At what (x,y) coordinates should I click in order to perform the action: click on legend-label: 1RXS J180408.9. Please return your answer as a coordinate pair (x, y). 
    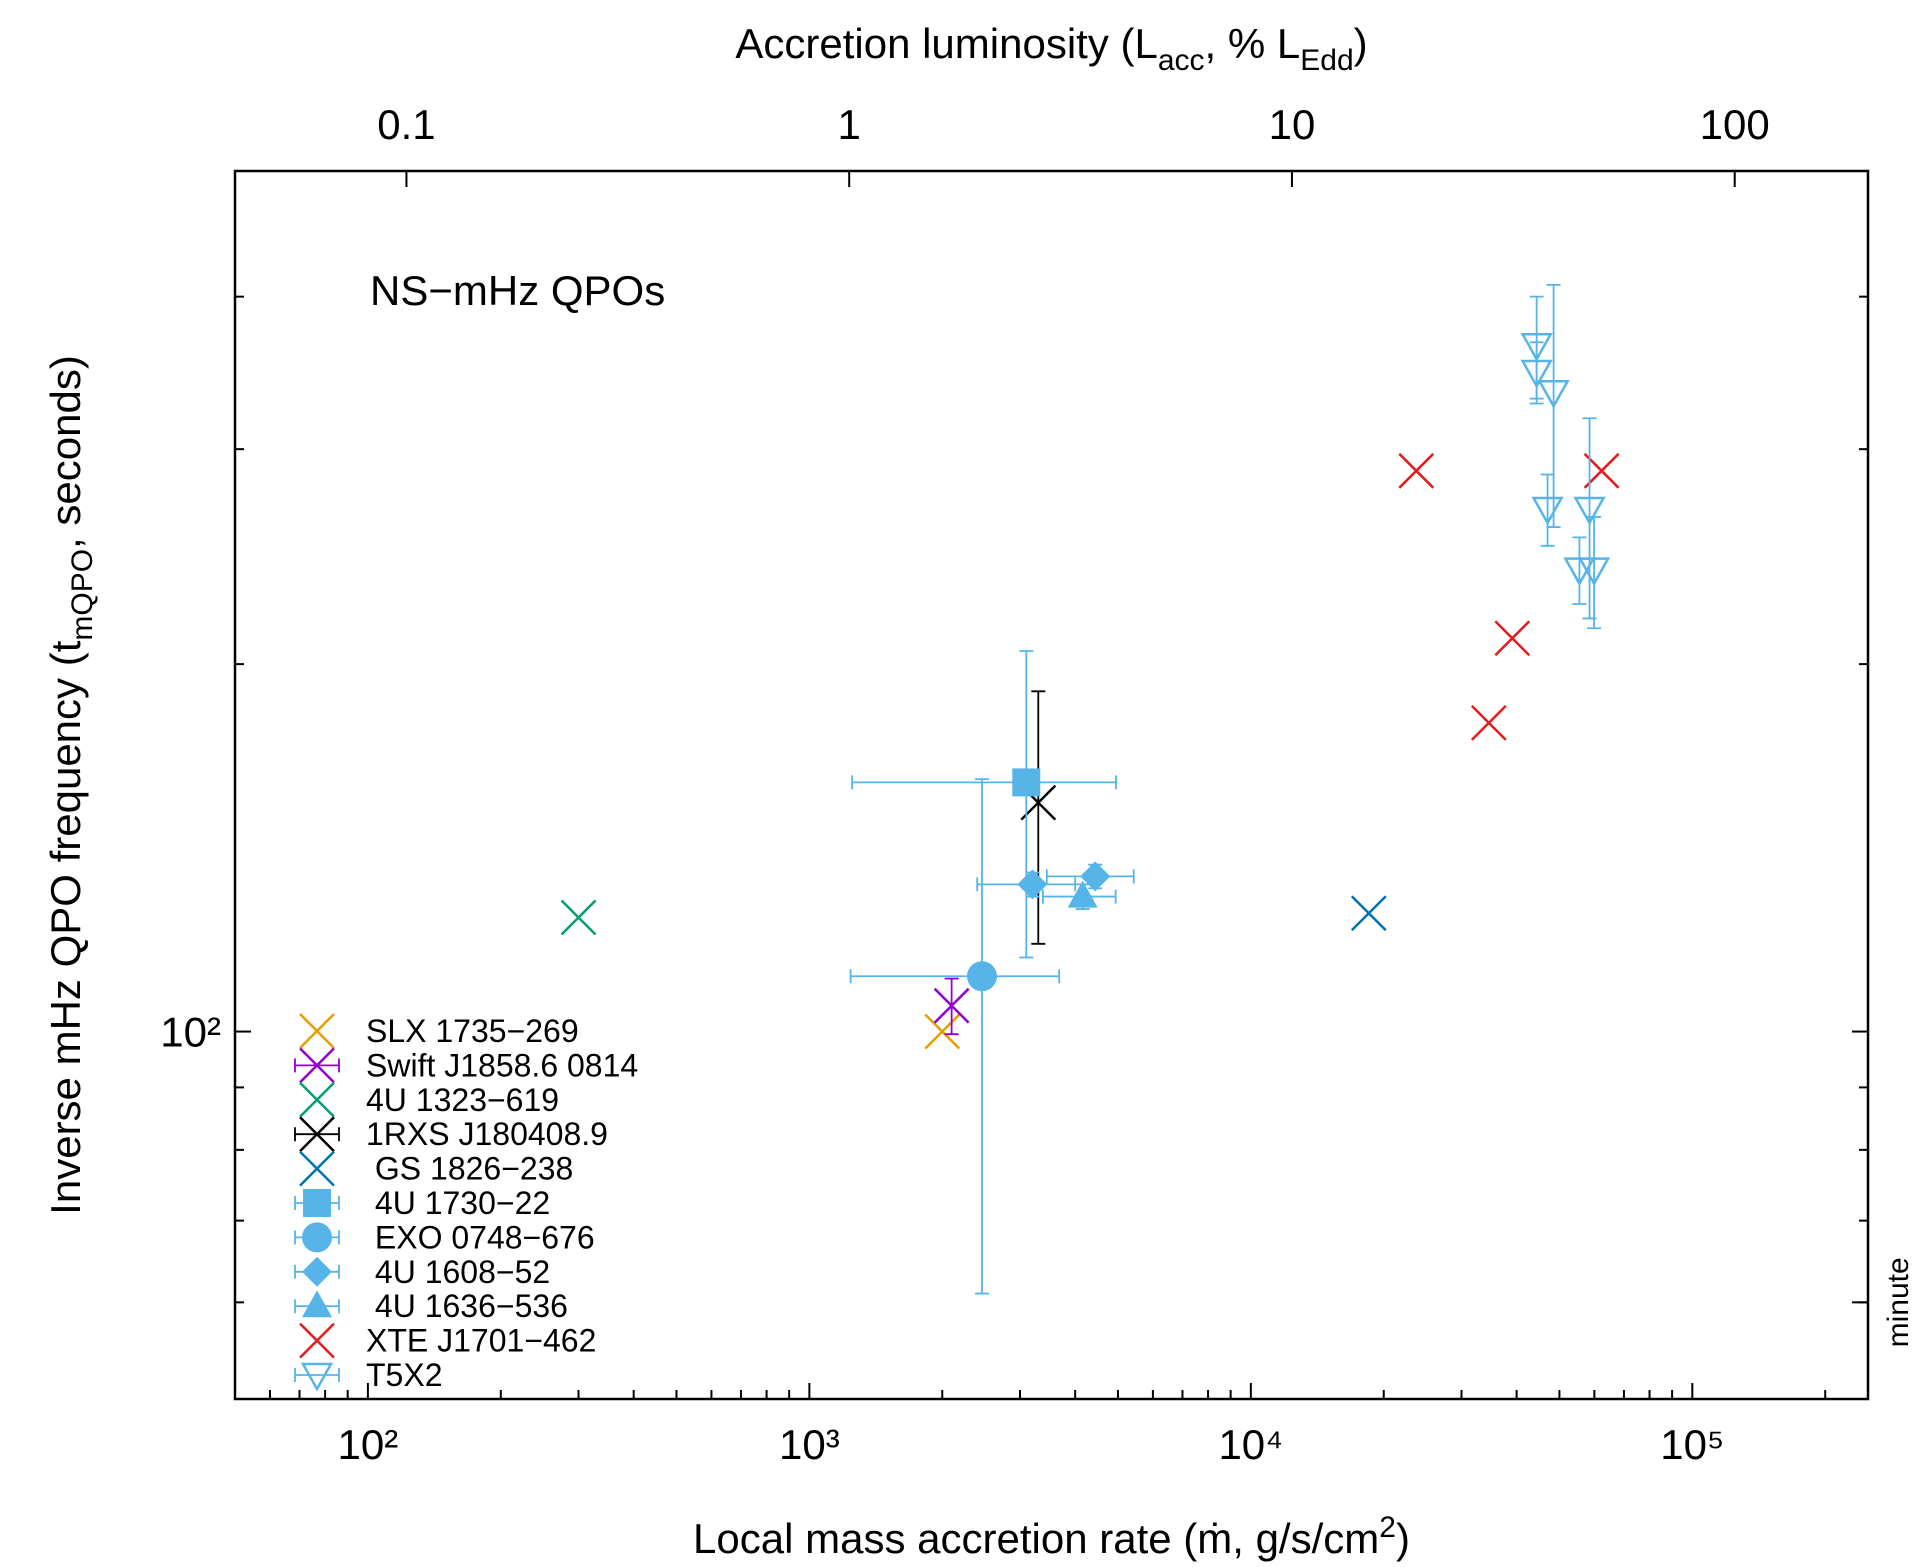
    Looking at the image, I should click on (487, 1134).